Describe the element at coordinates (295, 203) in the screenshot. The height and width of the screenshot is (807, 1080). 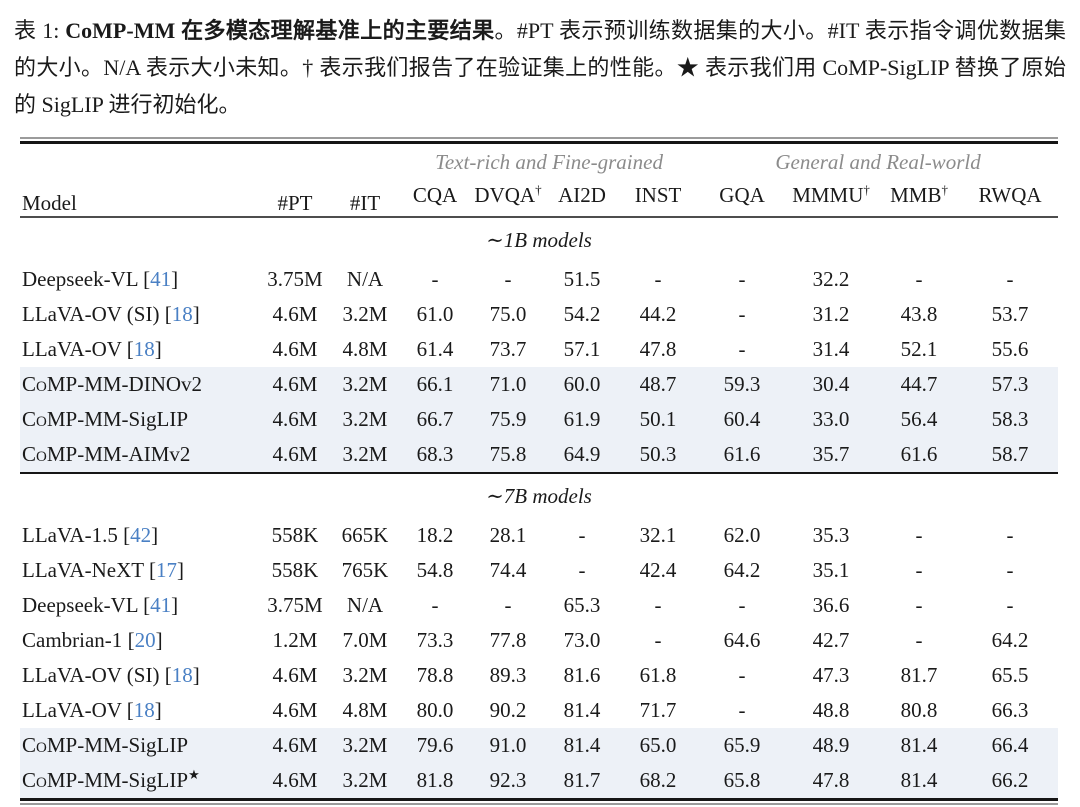
I see `column-header-pt: #PT` at that location.